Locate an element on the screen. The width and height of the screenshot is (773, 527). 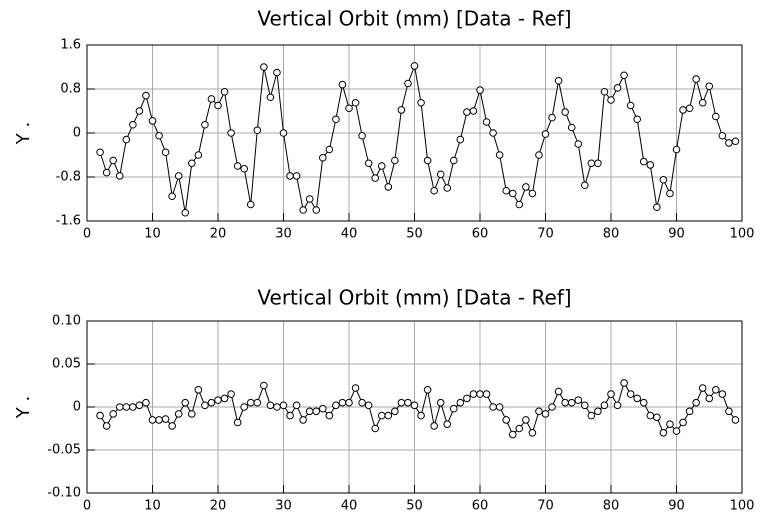
x-tick-label: 50 is located at coordinates (414, 234).